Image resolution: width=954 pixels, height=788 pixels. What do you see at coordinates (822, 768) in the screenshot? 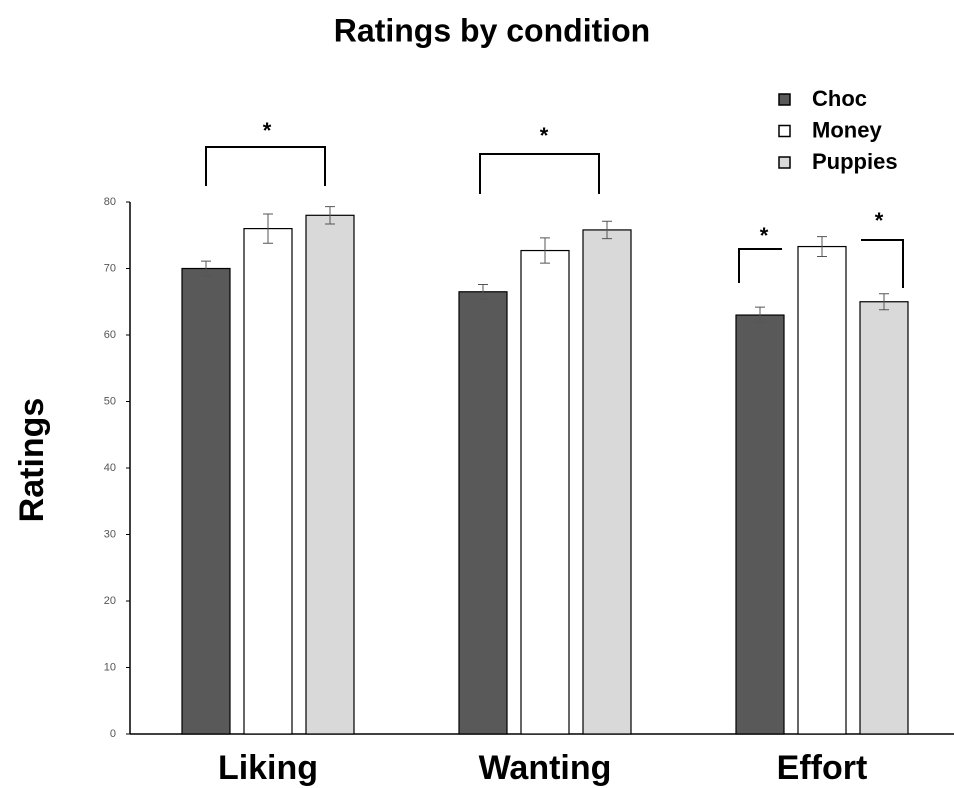
I see `x-tick-label: Effort` at bounding box center [822, 768].